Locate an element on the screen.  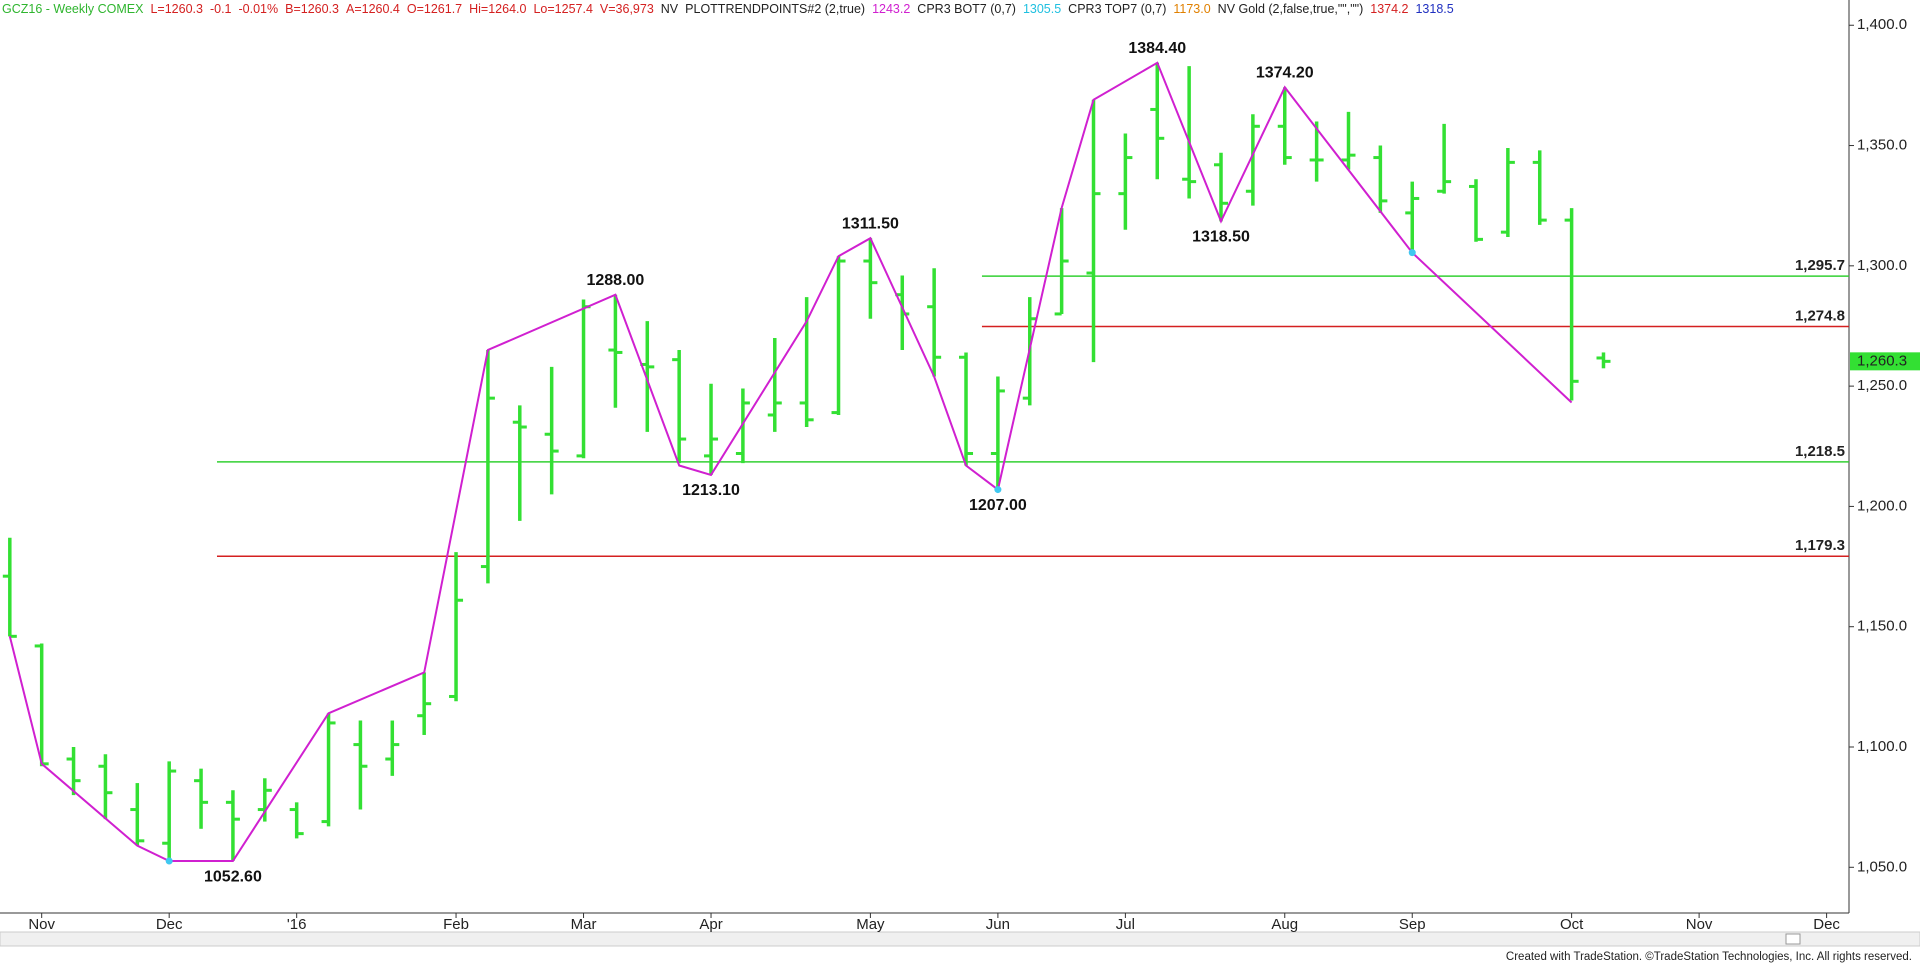
header-item: CPR3 BOT7 (0,7) is located at coordinates (966, 9).